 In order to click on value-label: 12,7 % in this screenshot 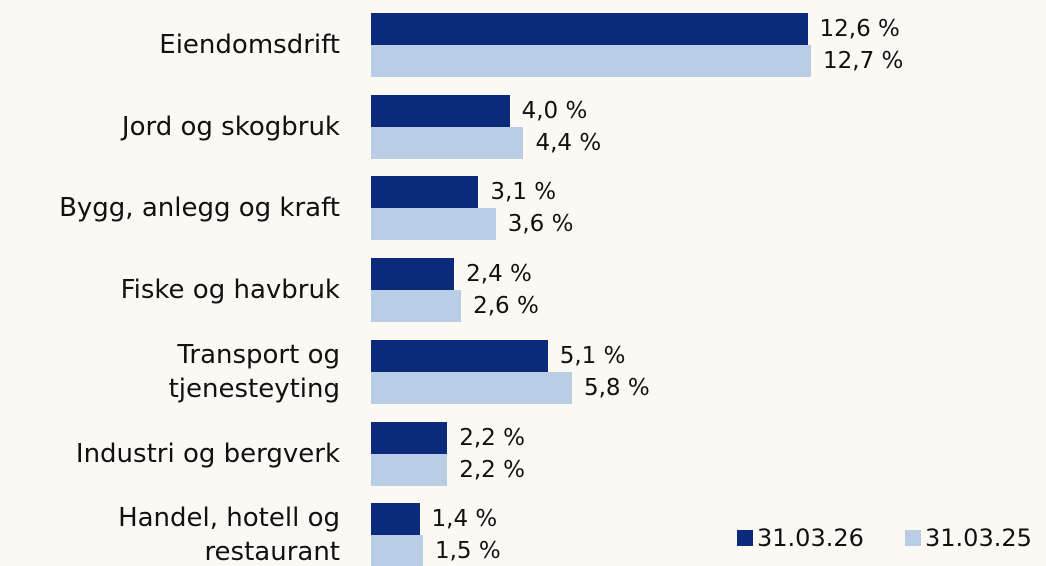, I will do `click(863, 61)`.